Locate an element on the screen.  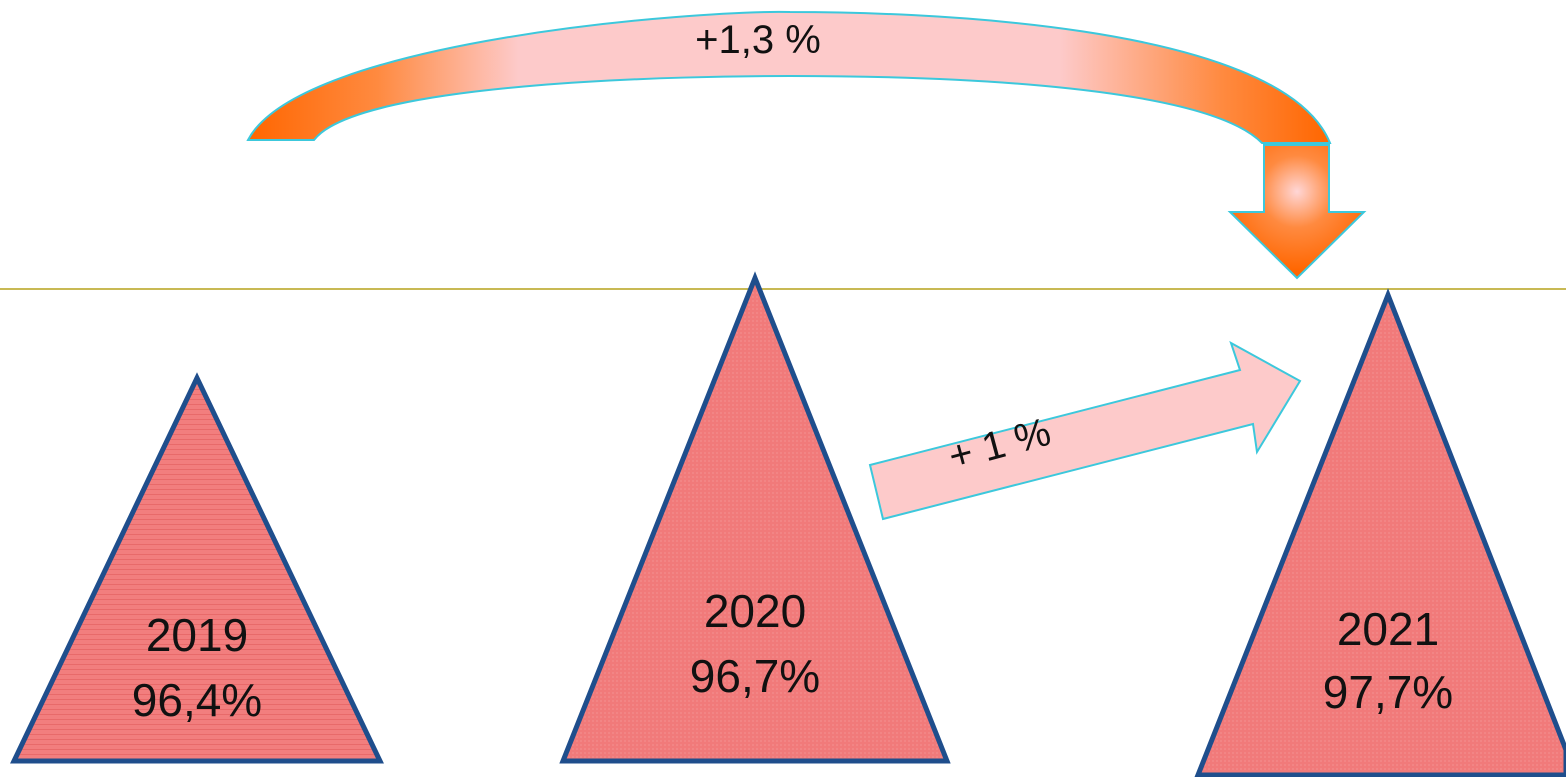
curved-arrow-label: +1,3 % is located at coordinates (758, 40).